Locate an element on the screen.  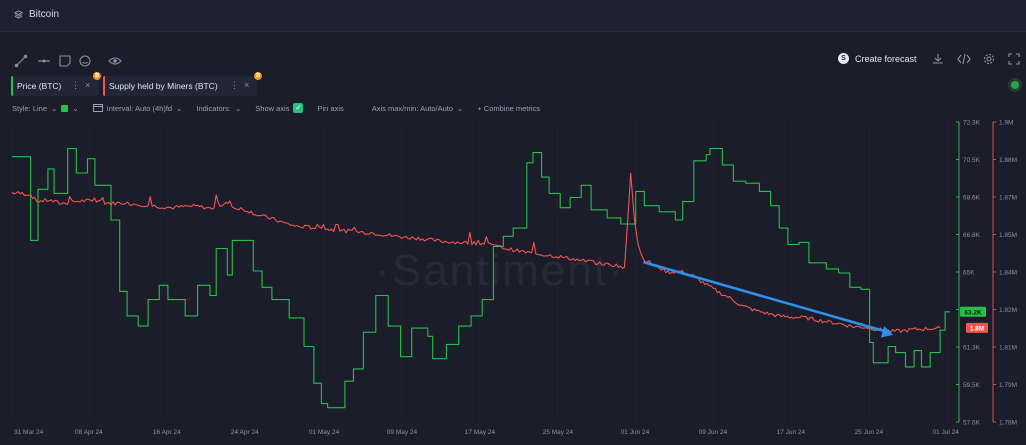
forecast-icon: S is located at coordinates (843, 58).